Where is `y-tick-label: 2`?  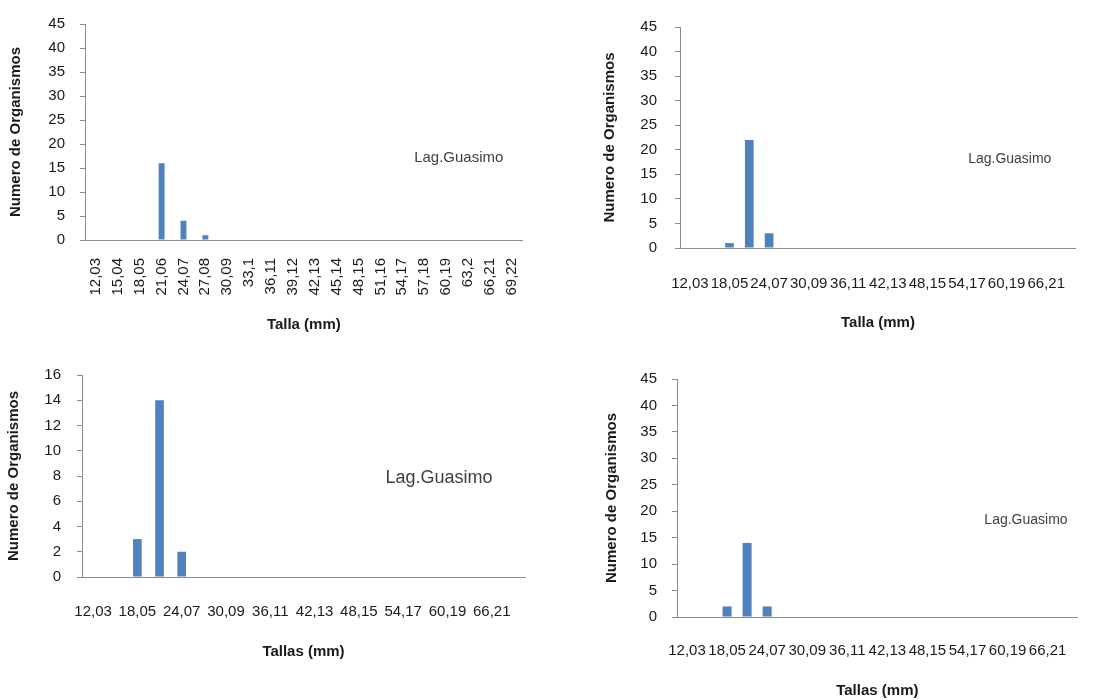 y-tick-label: 2 is located at coordinates (56, 550).